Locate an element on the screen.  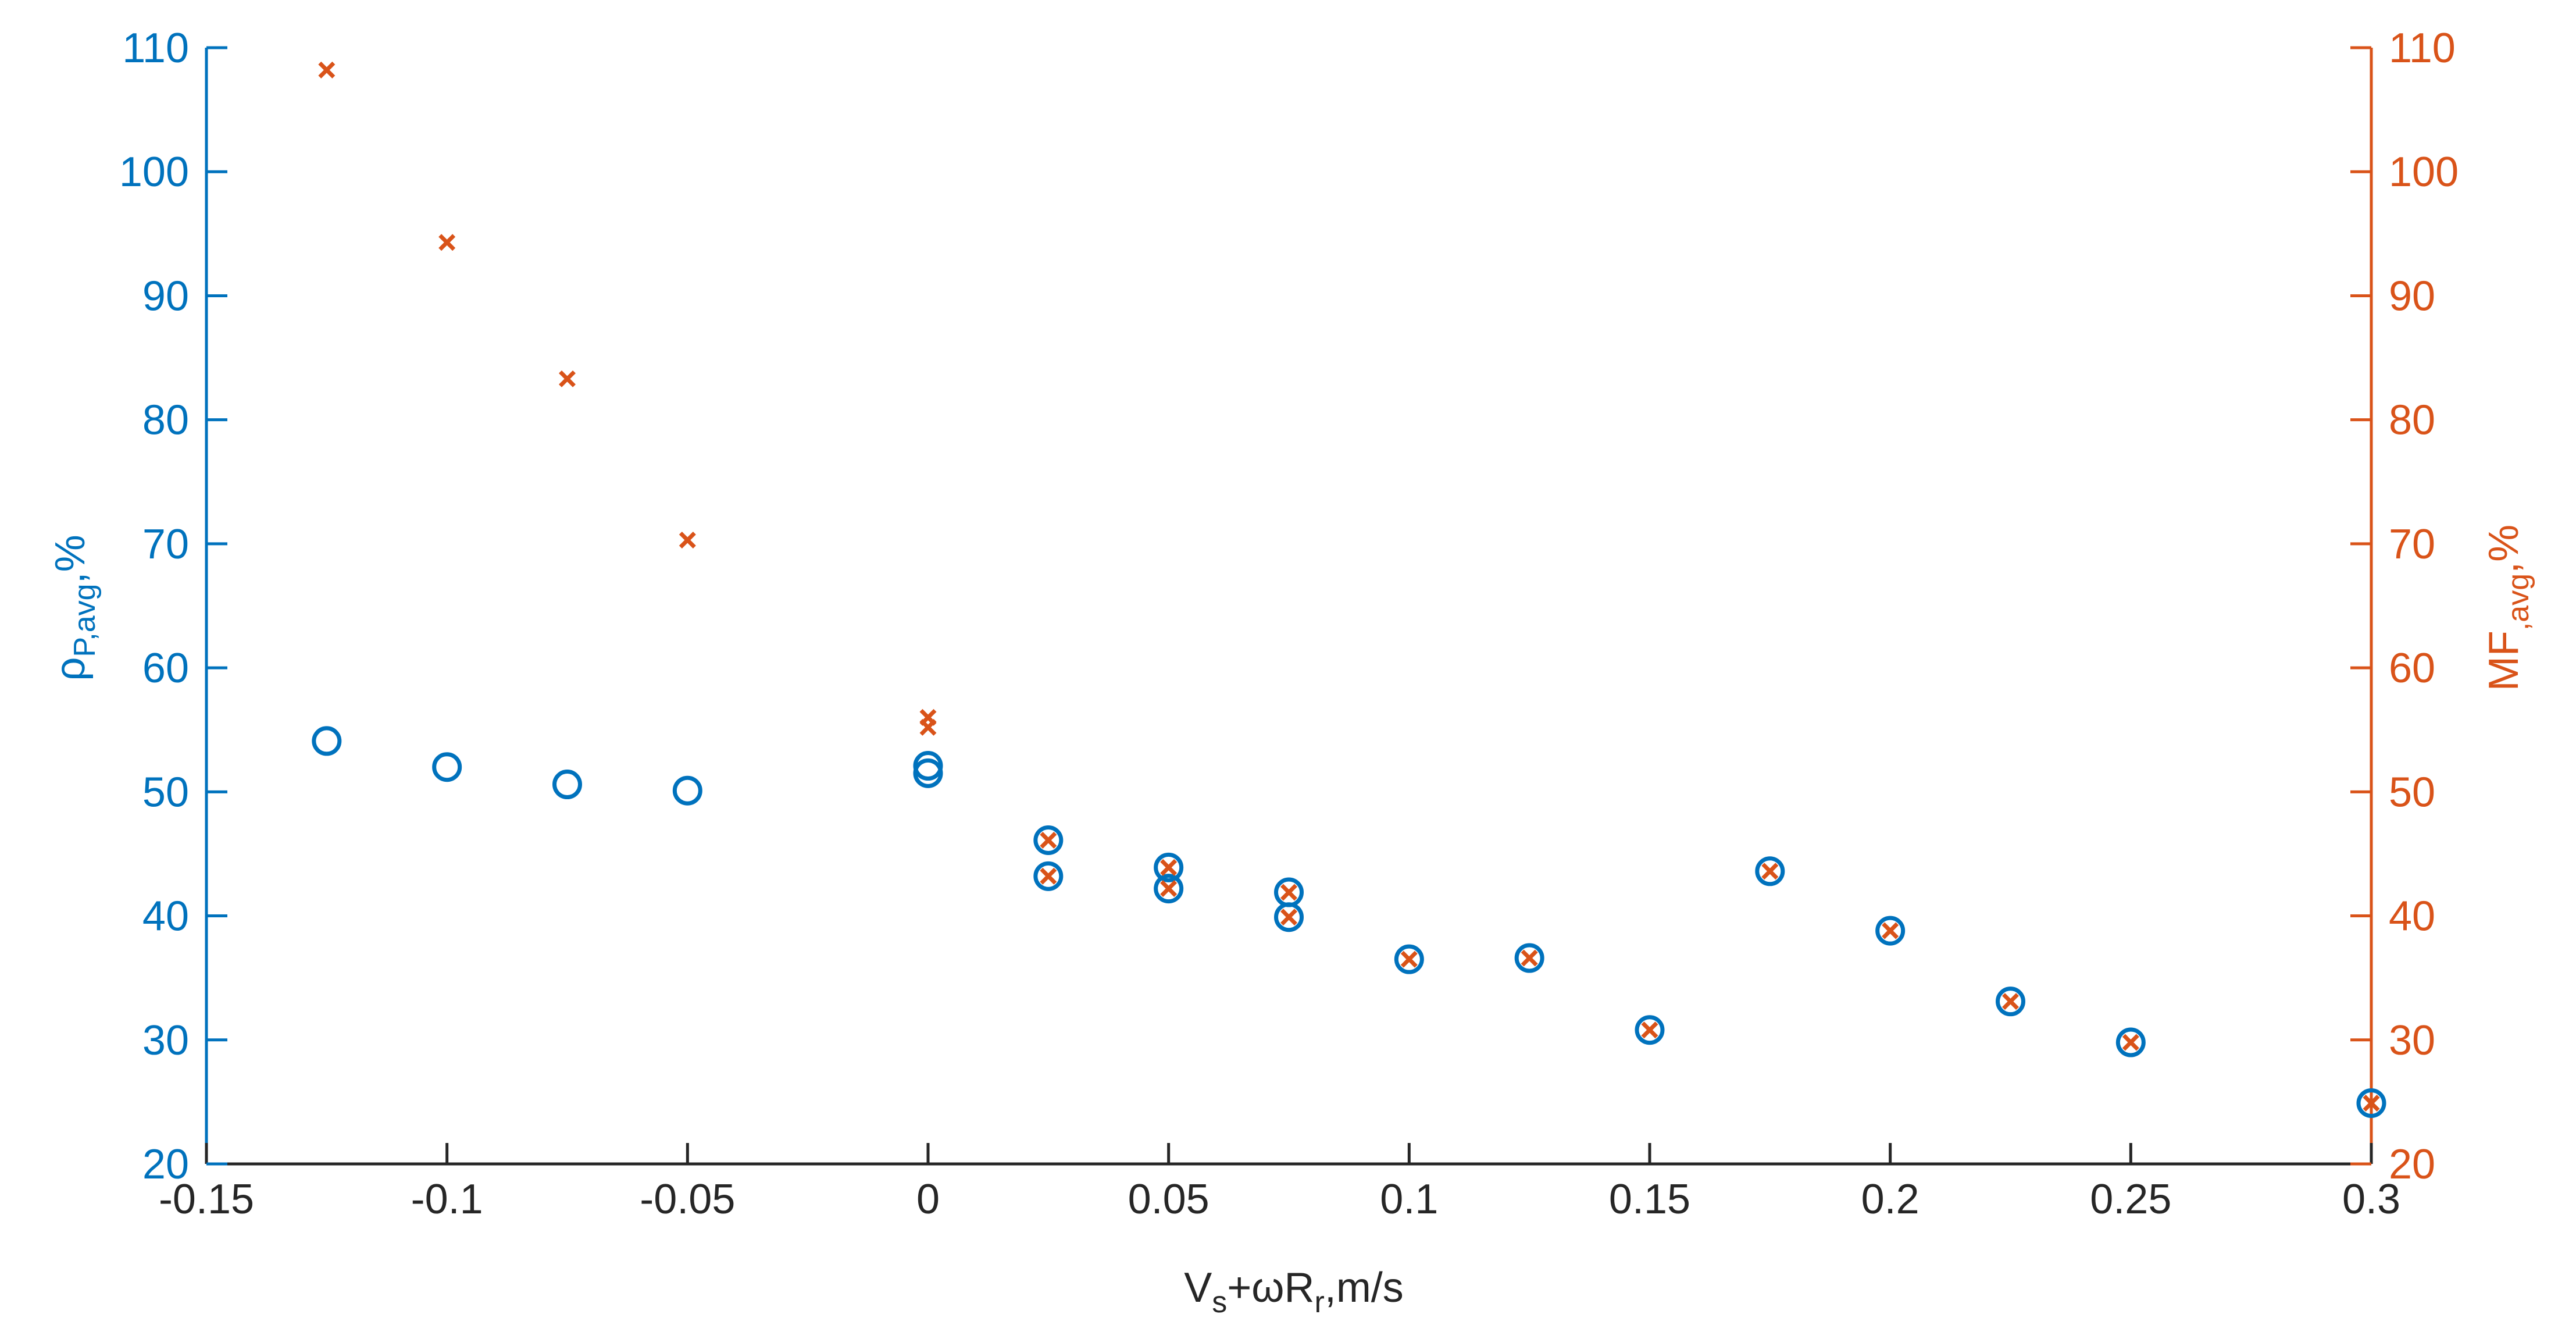
x-tick-label: 0 is located at coordinates (928, 1199).